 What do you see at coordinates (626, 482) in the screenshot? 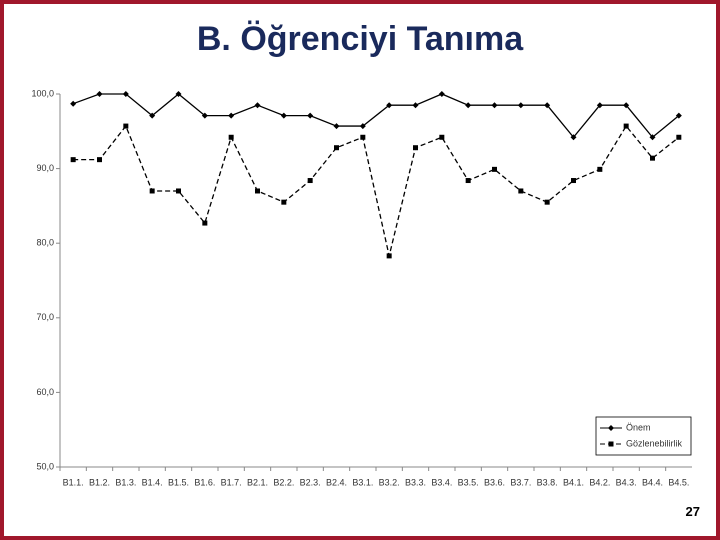
I see `x-tick-label: B4.3.` at bounding box center [626, 482].